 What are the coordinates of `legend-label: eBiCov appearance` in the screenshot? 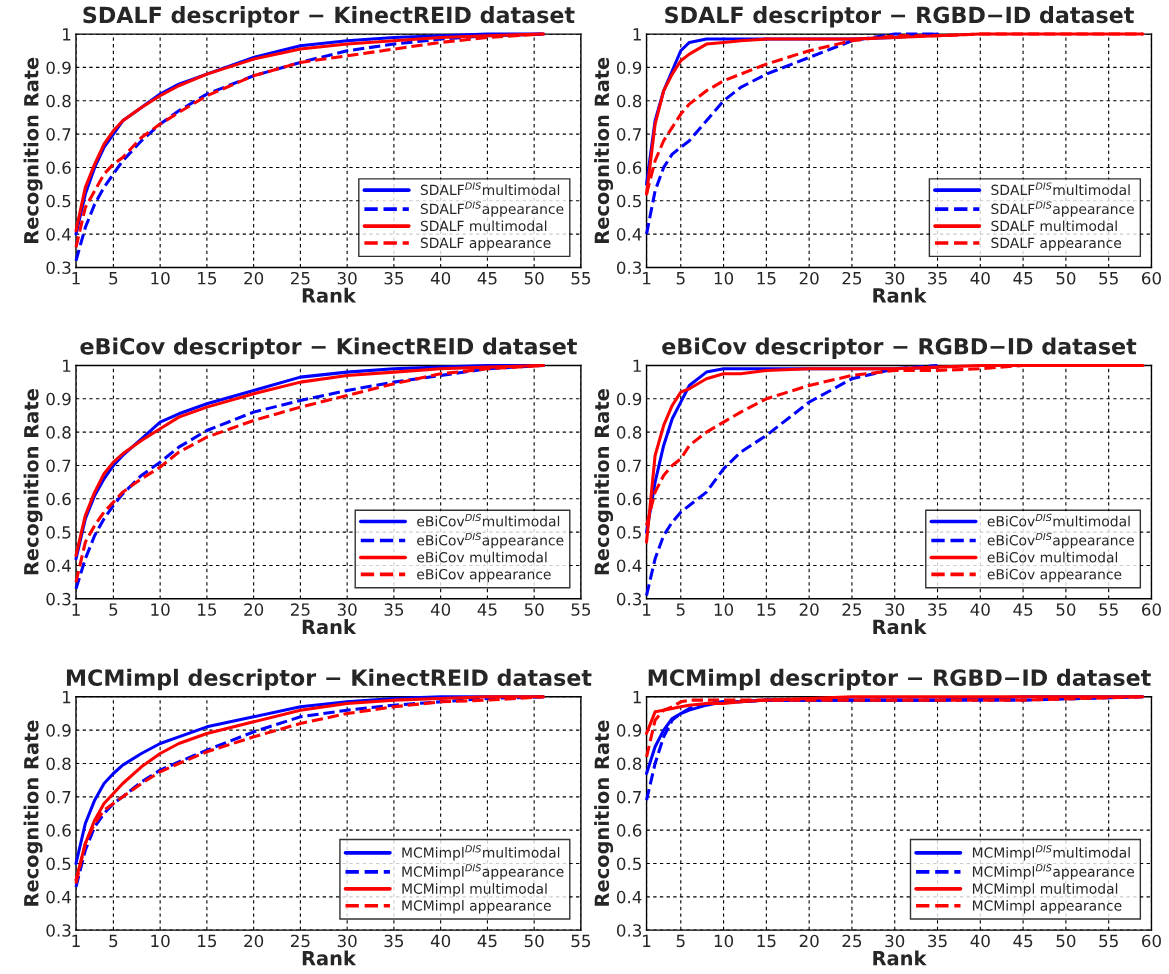 It's located at (484, 575).